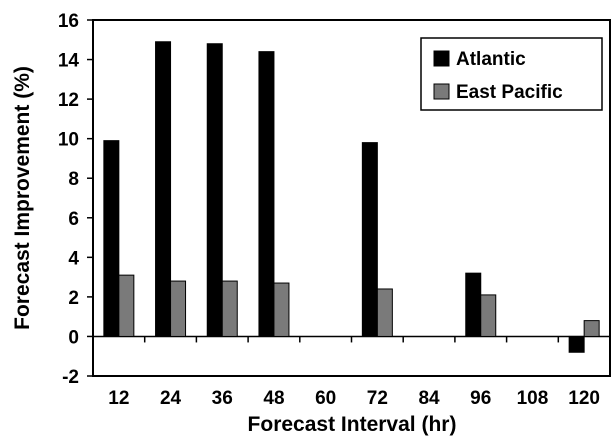 This screenshot has height=440, width=613. Describe the element at coordinates (584, 398) in the screenshot. I see `x-tick-label: 120` at that location.